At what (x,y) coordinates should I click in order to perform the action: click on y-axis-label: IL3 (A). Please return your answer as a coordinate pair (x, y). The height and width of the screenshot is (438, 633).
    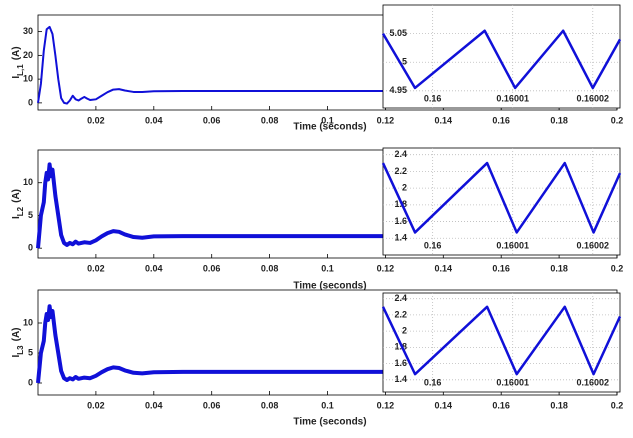
    Looking at the image, I should click on (18, 342).